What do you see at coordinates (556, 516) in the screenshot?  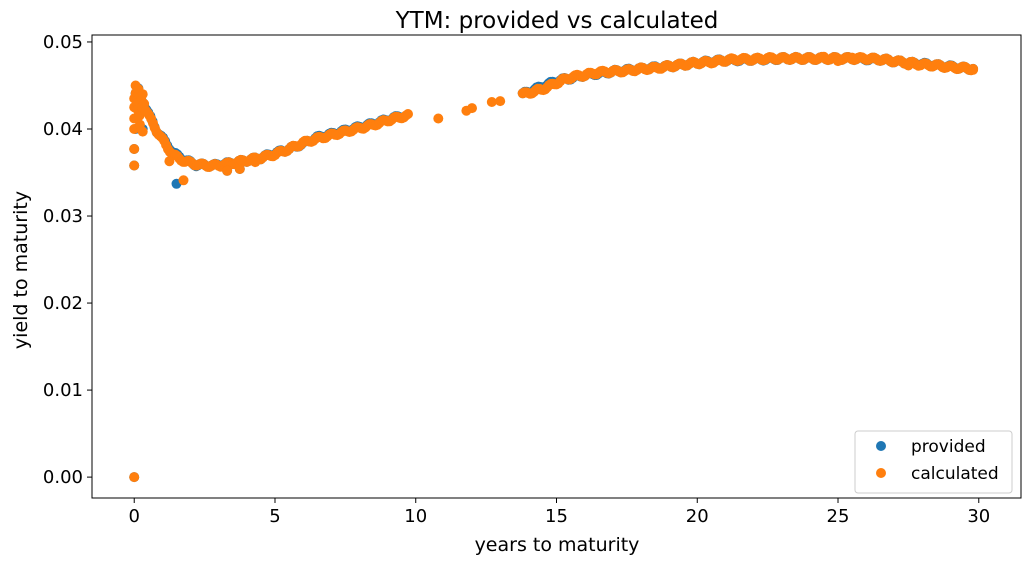 I see `x-tick-label: 15` at bounding box center [556, 516].